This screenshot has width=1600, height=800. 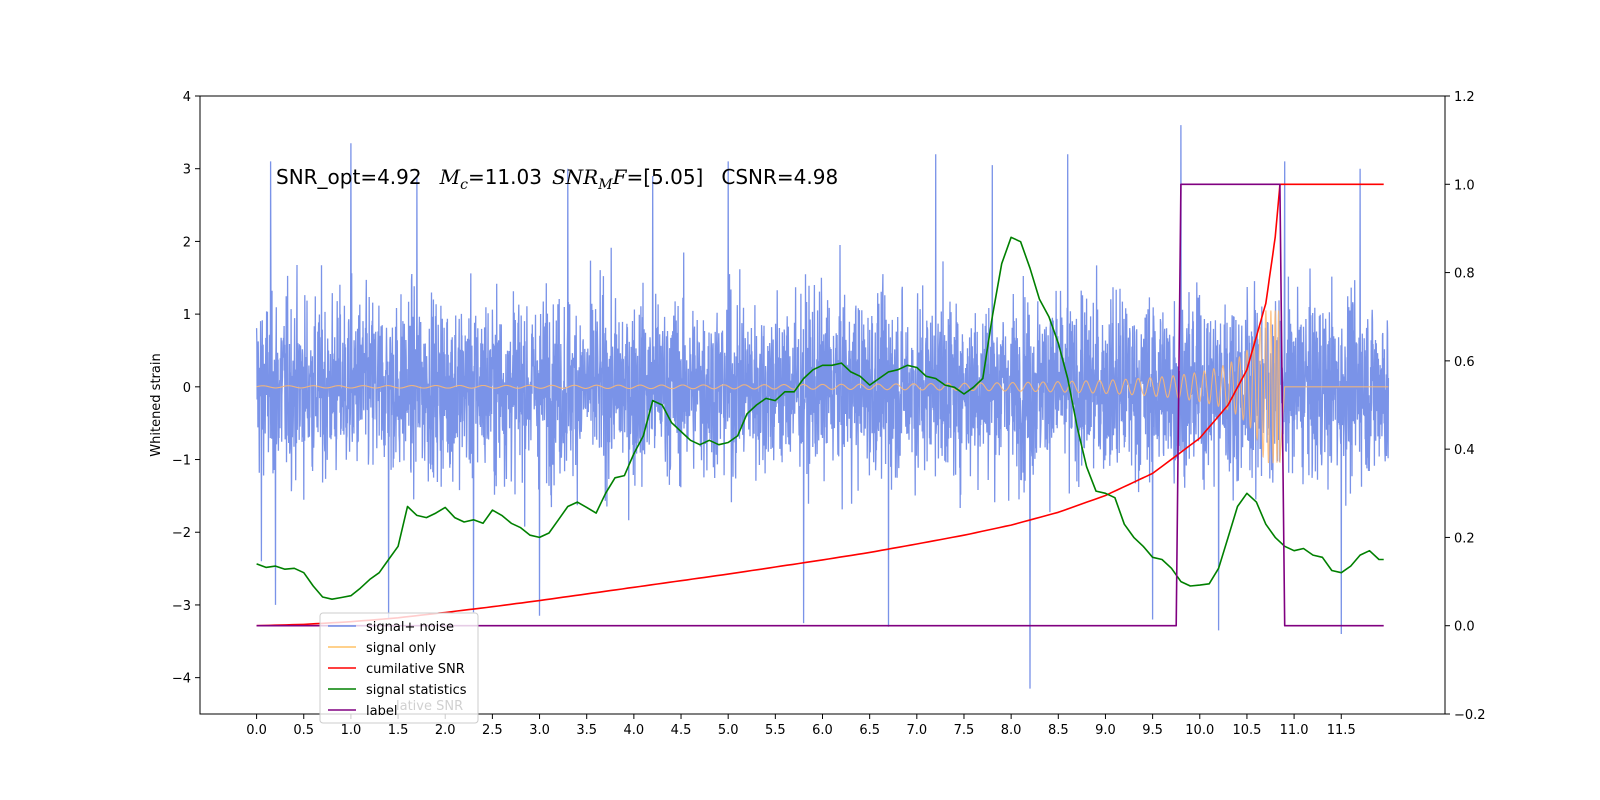 I want to click on x-tick-label: 8.0, so click(x=1011, y=730).